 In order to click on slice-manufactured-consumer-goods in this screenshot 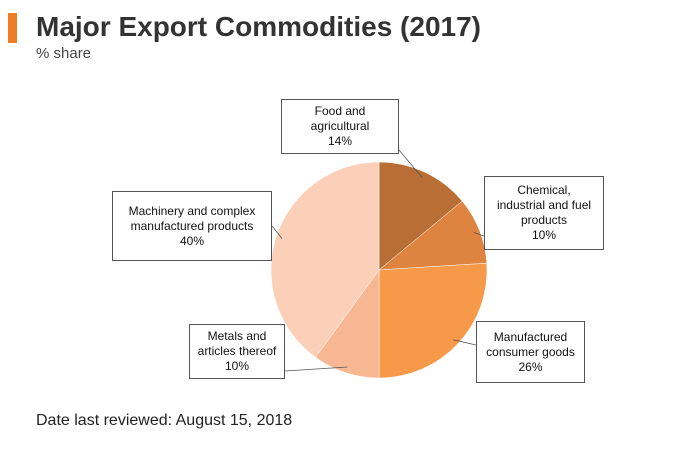, I will do `click(433, 320)`.